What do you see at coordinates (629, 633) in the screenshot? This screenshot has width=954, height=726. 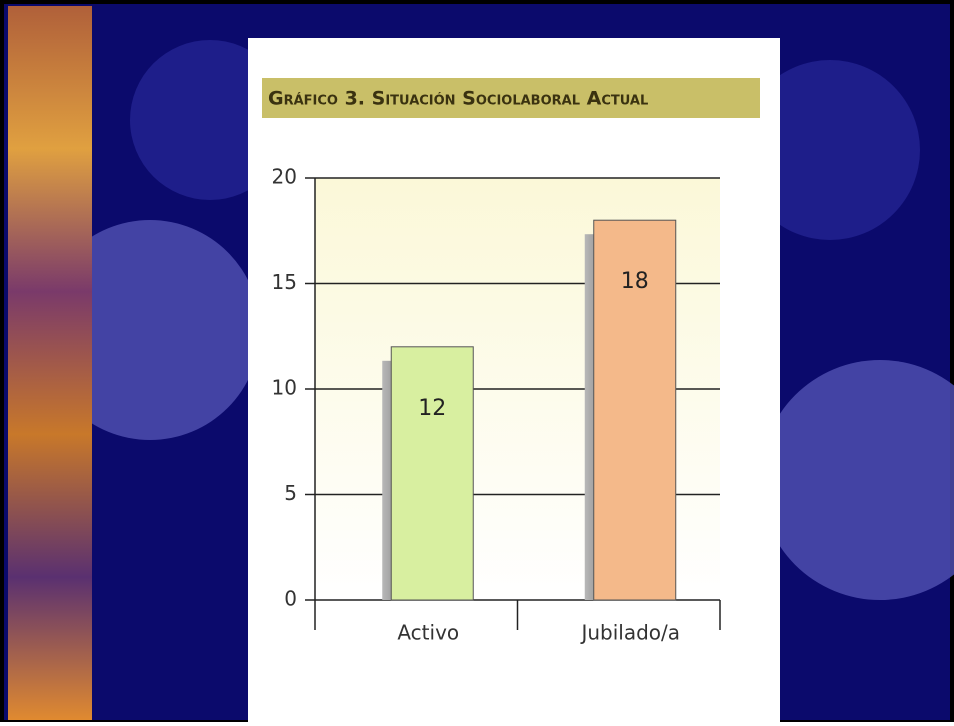 I see `x-tick-label: Jubilado/a` at bounding box center [629, 633].